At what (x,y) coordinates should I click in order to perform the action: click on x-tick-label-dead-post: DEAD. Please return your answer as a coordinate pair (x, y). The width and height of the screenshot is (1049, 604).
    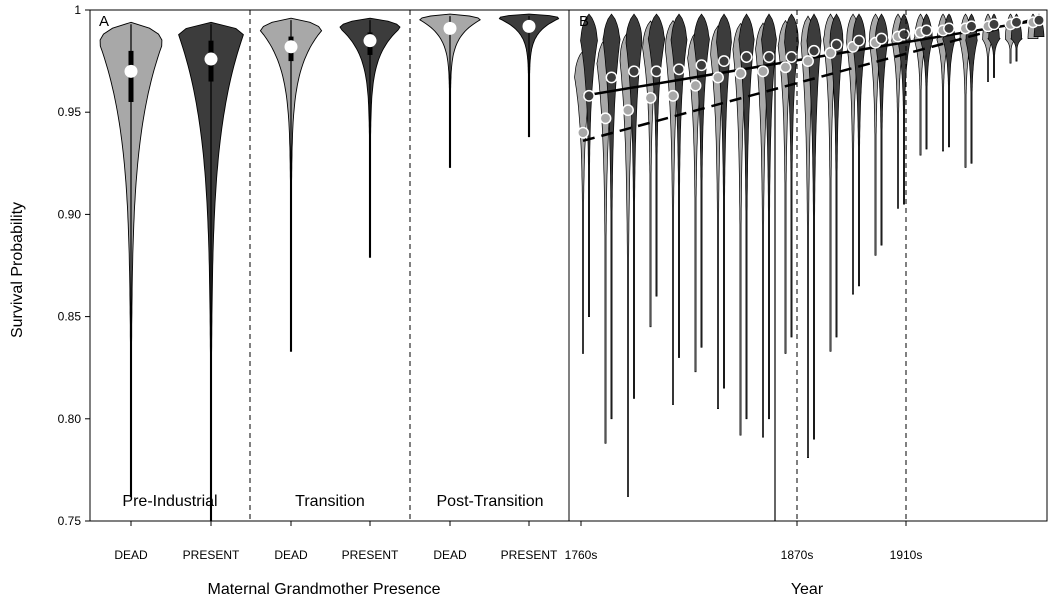
    Looking at the image, I should click on (450, 555).